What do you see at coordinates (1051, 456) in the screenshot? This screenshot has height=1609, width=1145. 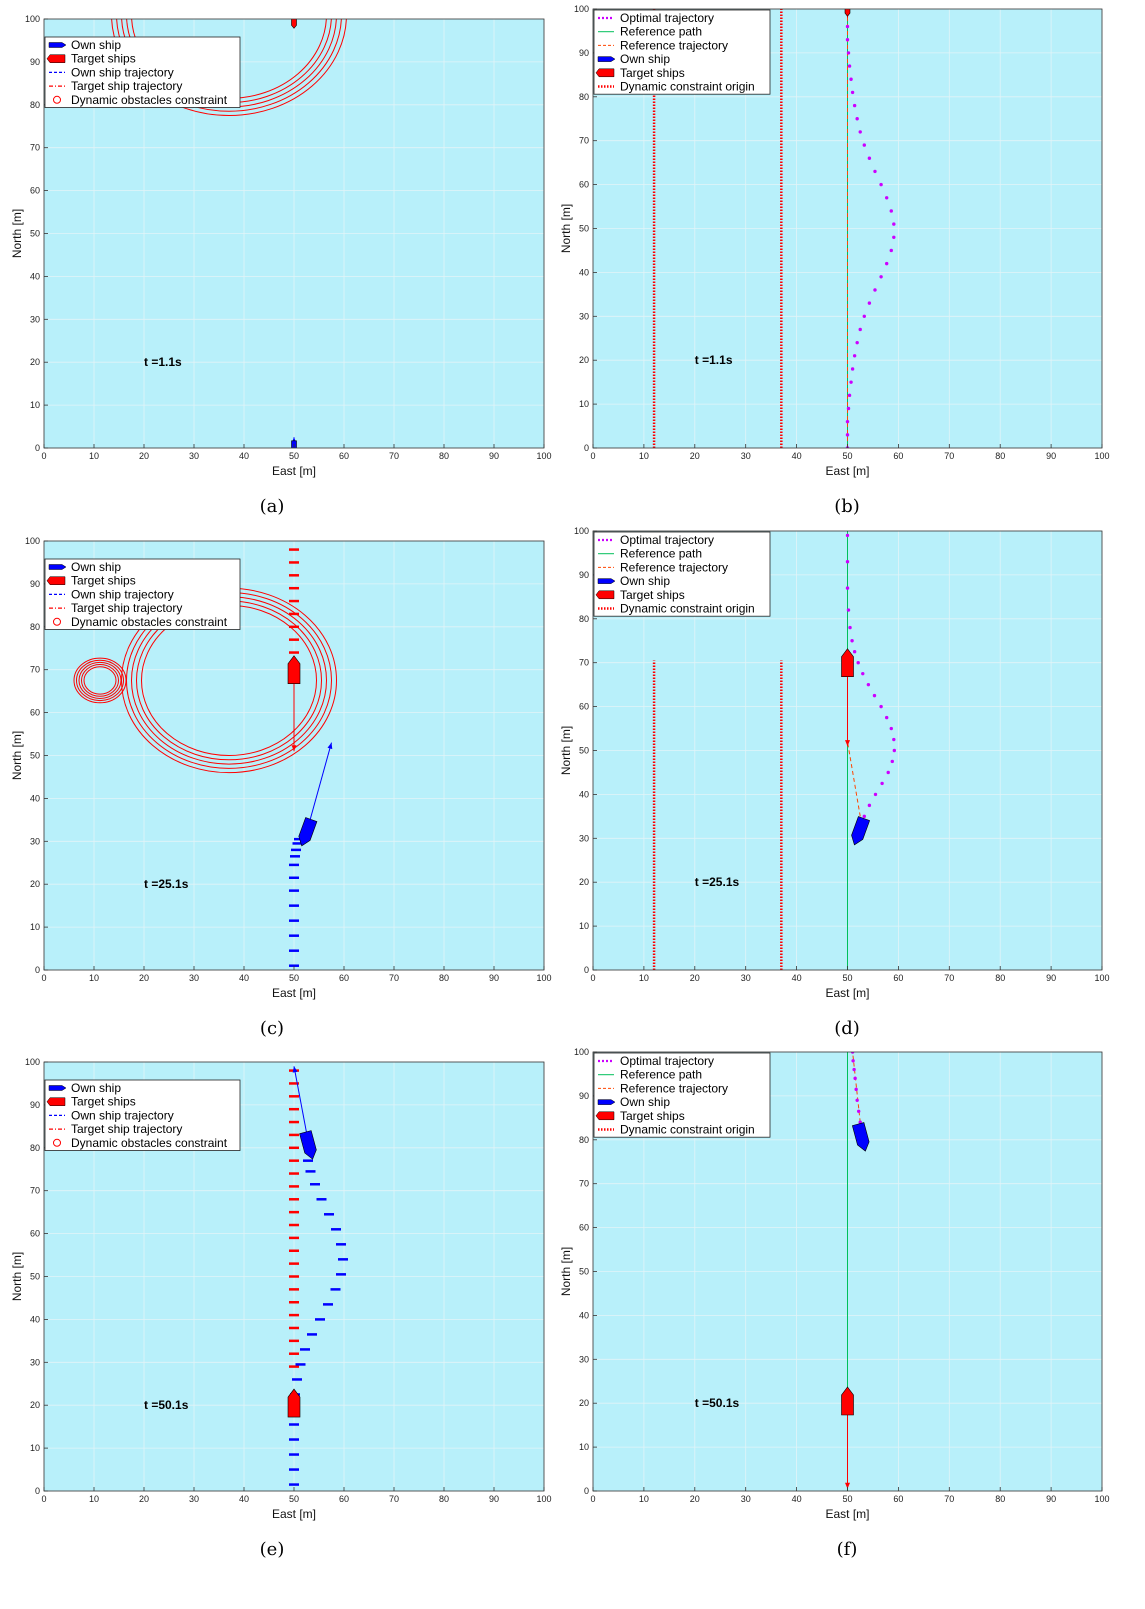 I see `x-tick-label: 90` at bounding box center [1051, 456].